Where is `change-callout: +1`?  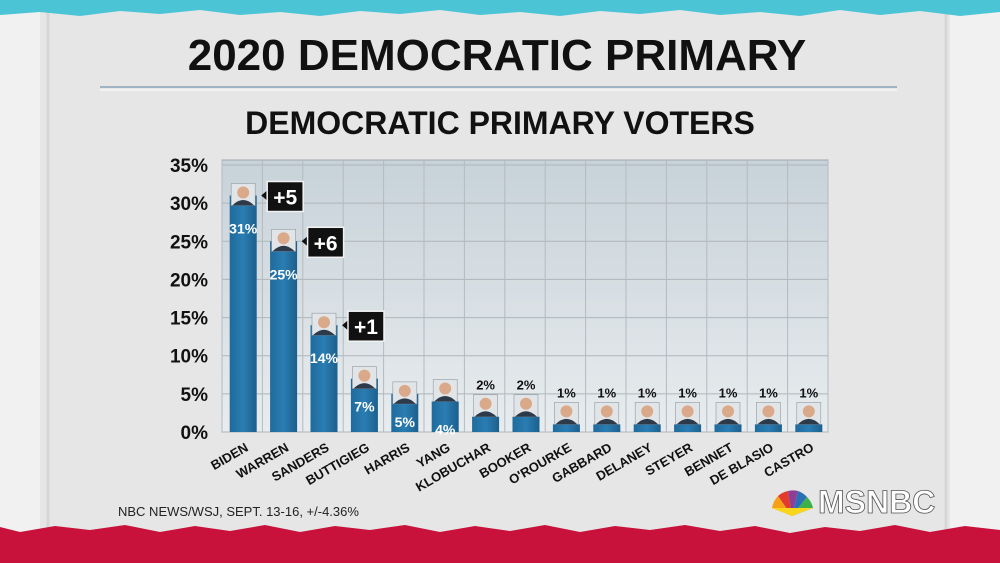
change-callout: +1 is located at coordinates (363, 326).